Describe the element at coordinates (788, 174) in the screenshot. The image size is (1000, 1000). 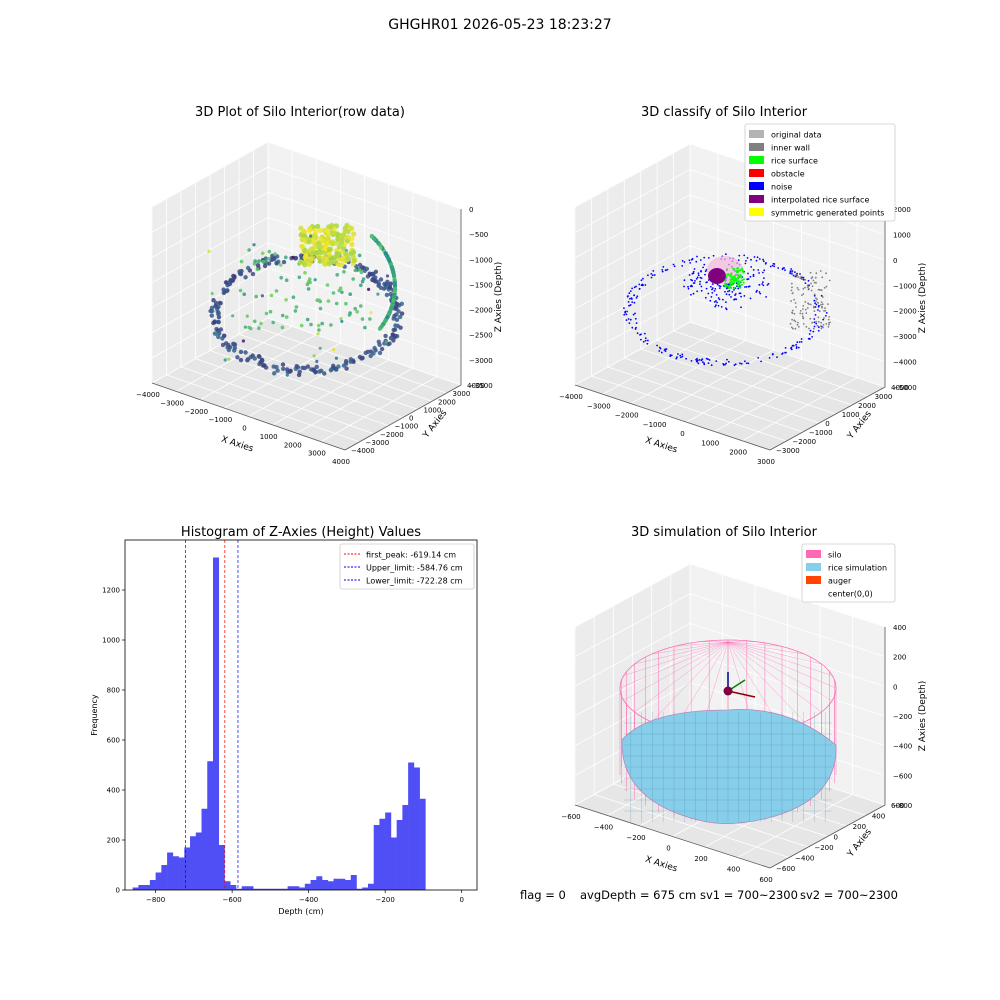
I see `legend-label: obstacle` at that location.